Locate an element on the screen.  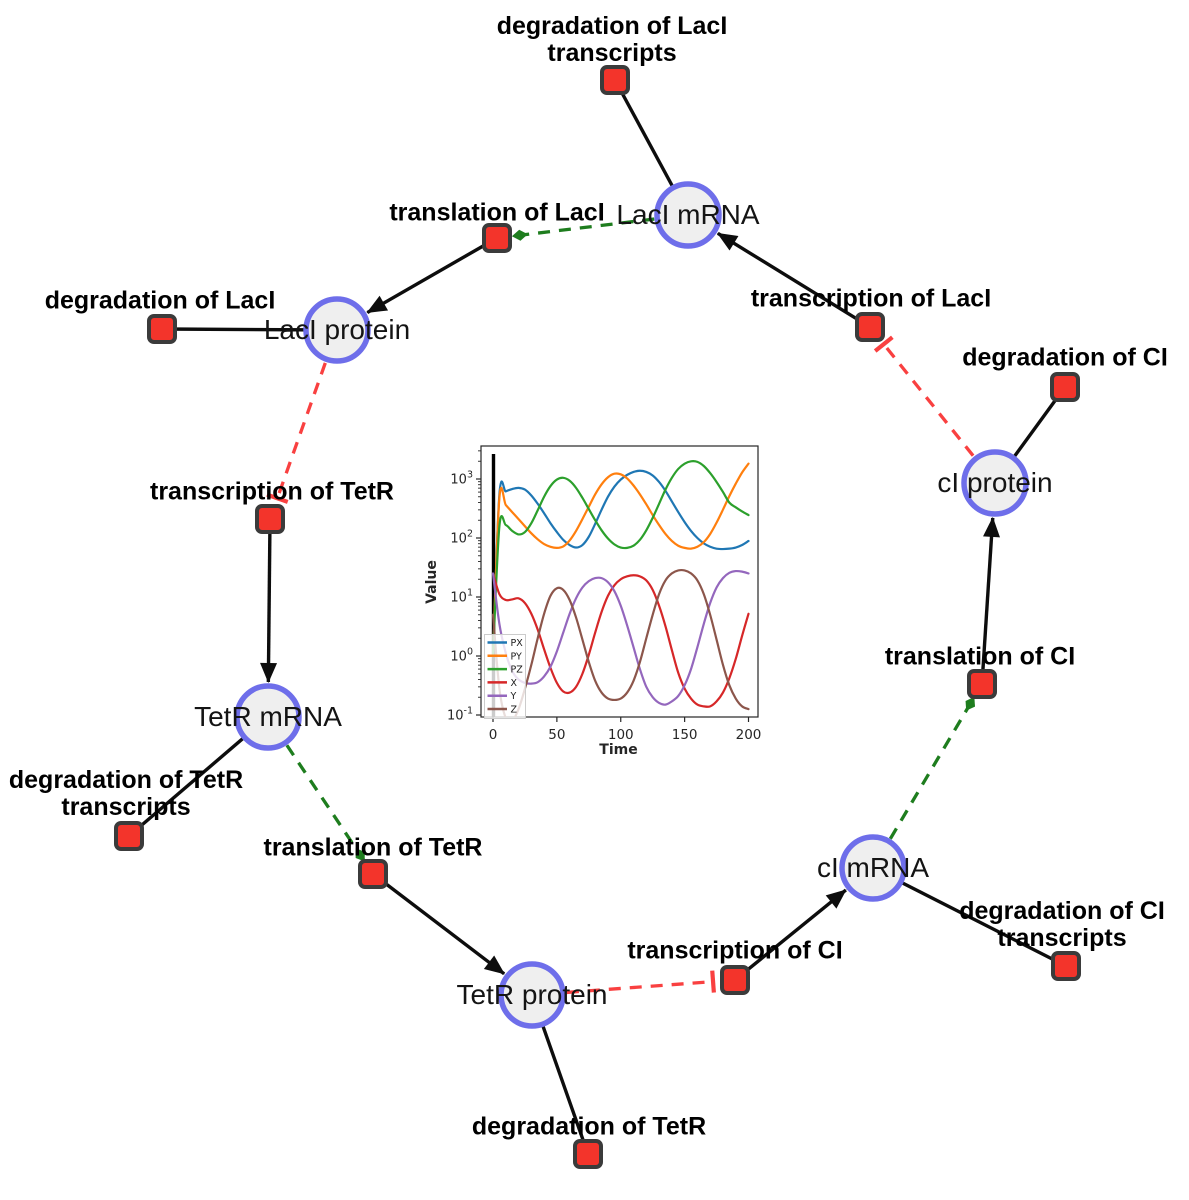
edge-link-ci-mrna-to-degradation-ci-transcripts is located at coordinates (969, 917).